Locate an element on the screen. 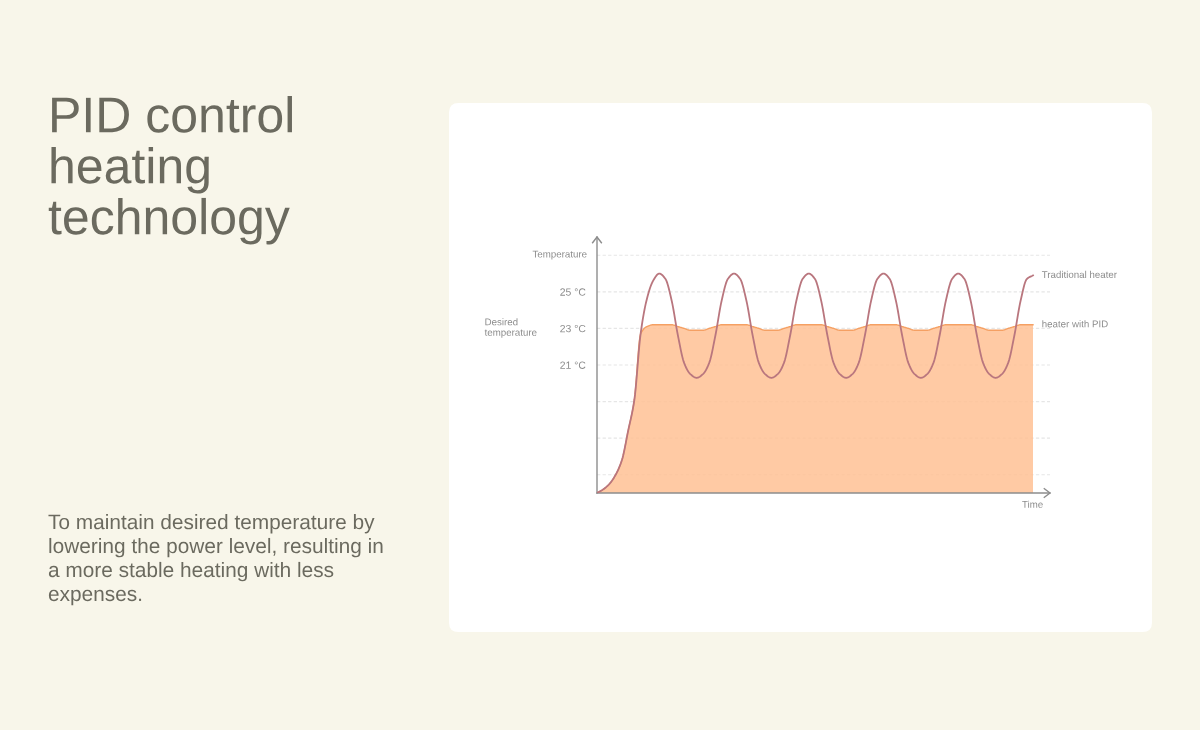  y-tick-label: 21 °C is located at coordinates (573, 365).